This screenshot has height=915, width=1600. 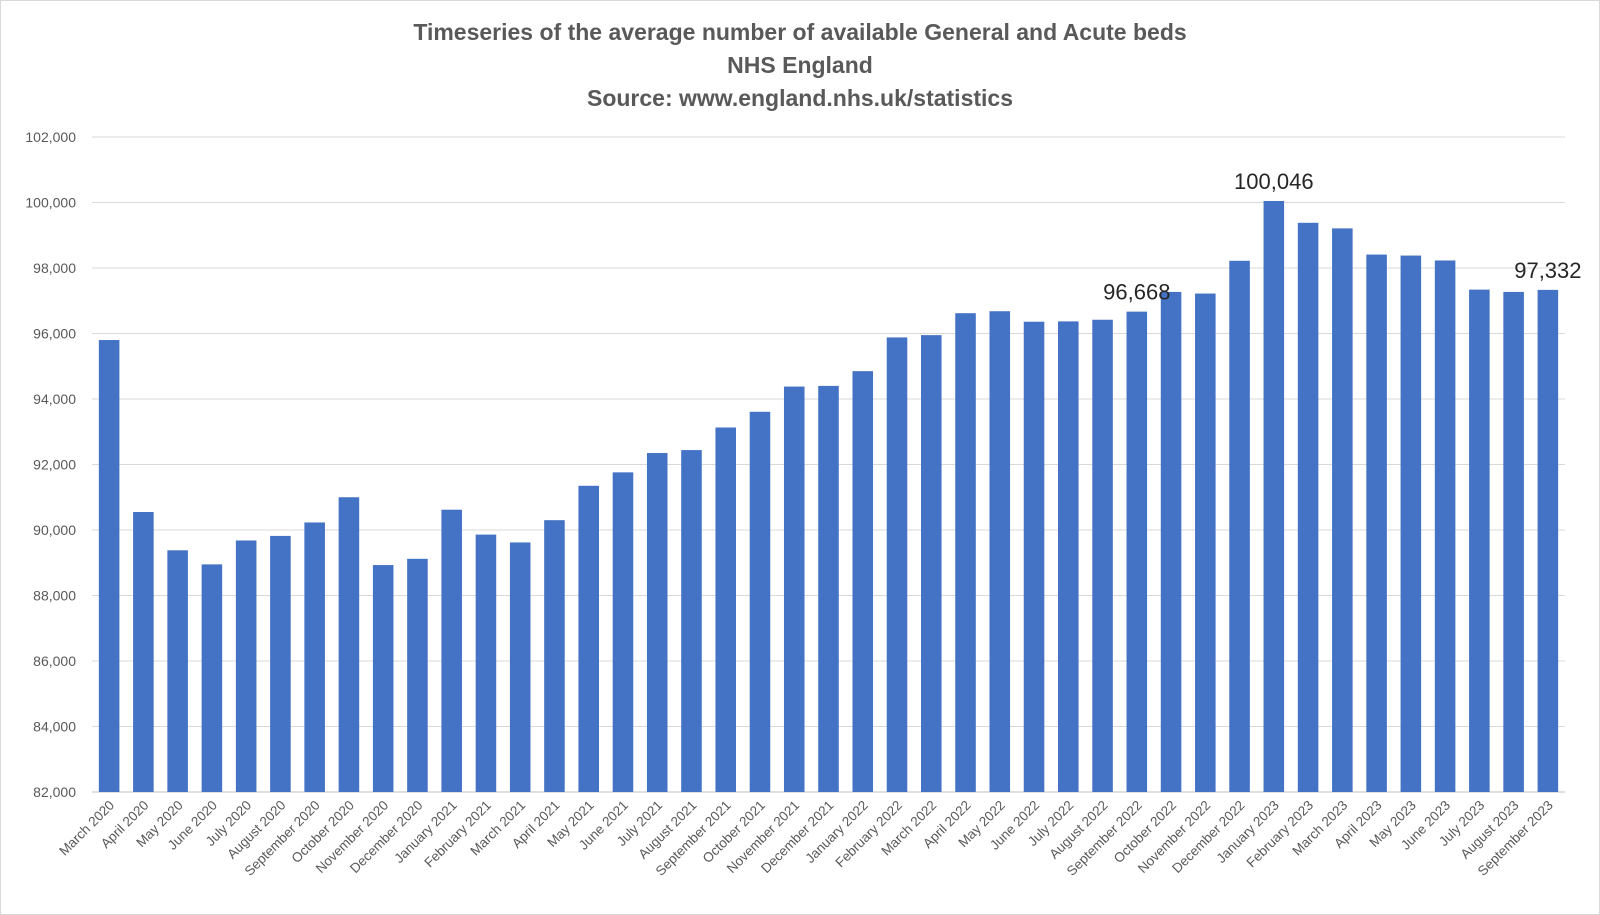 I want to click on y-tick-label: 84,000, so click(x=54, y=727).